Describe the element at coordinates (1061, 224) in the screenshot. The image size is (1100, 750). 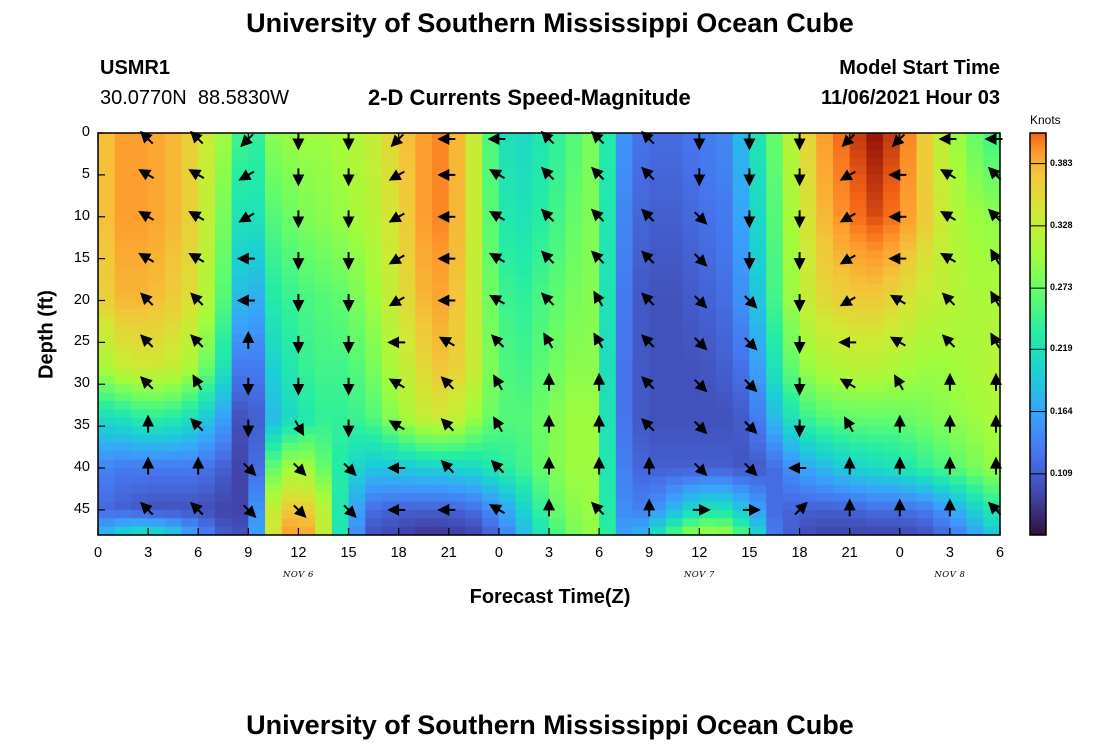
I see `colorbar-tick-label: 0.328` at that location.